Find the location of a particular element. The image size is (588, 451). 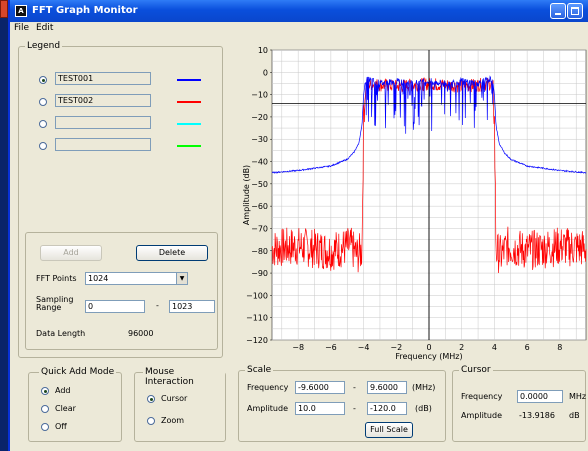

minimize-button is located at coordinates (558, 11).